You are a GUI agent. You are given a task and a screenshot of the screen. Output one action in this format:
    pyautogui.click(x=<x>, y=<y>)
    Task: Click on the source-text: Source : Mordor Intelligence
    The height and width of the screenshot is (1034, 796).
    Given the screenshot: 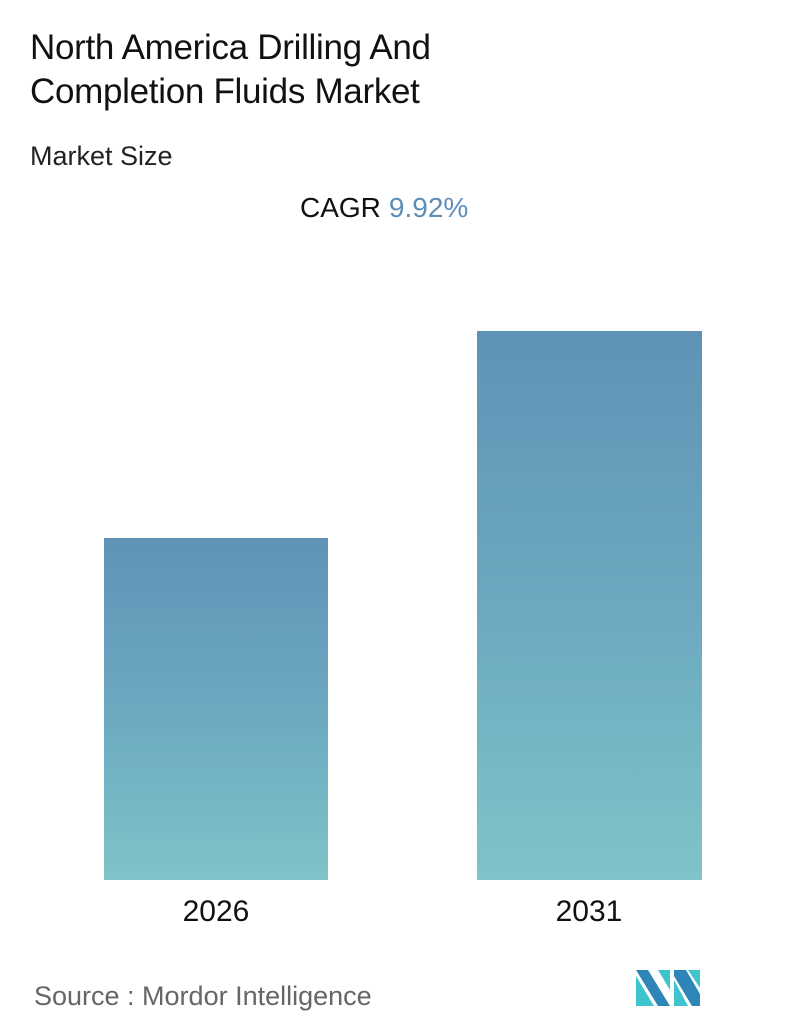 What is the action you would take?
    pyautogui.click(x=203, y=996)
    